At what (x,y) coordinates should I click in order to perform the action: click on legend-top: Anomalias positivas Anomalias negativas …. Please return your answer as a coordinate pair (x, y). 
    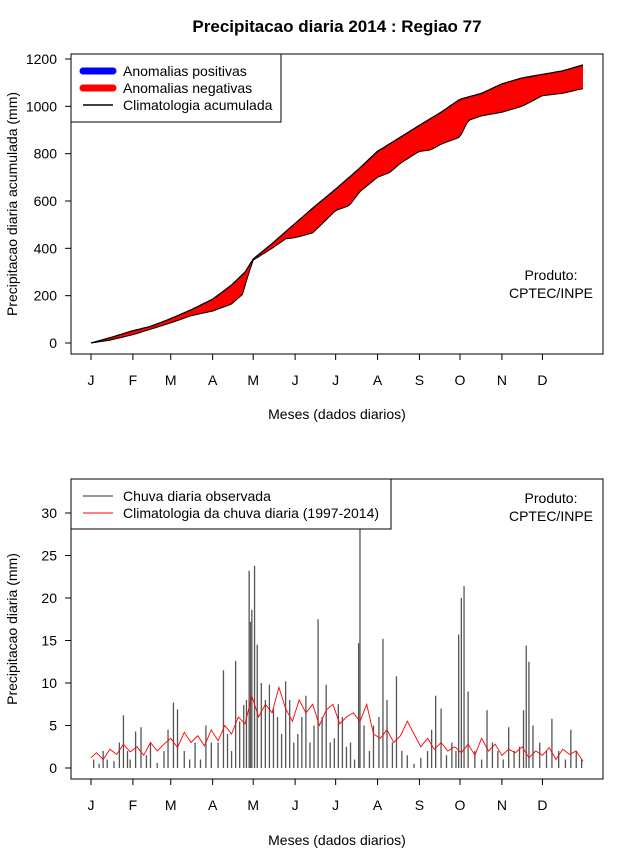
    Looking at the image, I should click on (176, 88).